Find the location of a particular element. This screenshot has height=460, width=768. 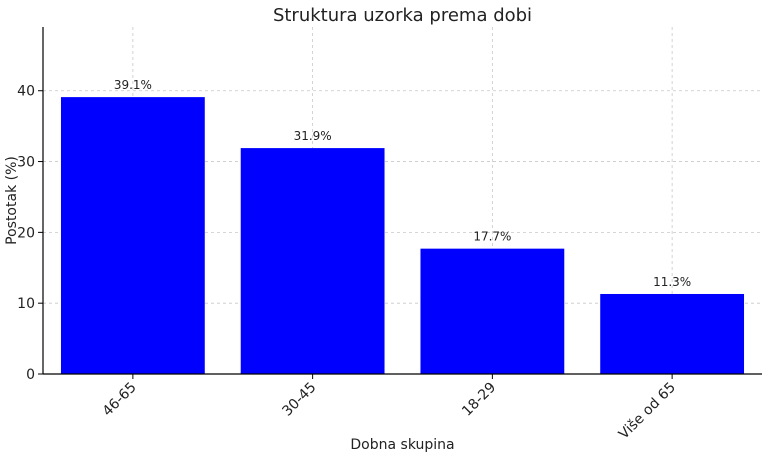

bar-value-label: 39.1% is located at coordinates (133, 85).